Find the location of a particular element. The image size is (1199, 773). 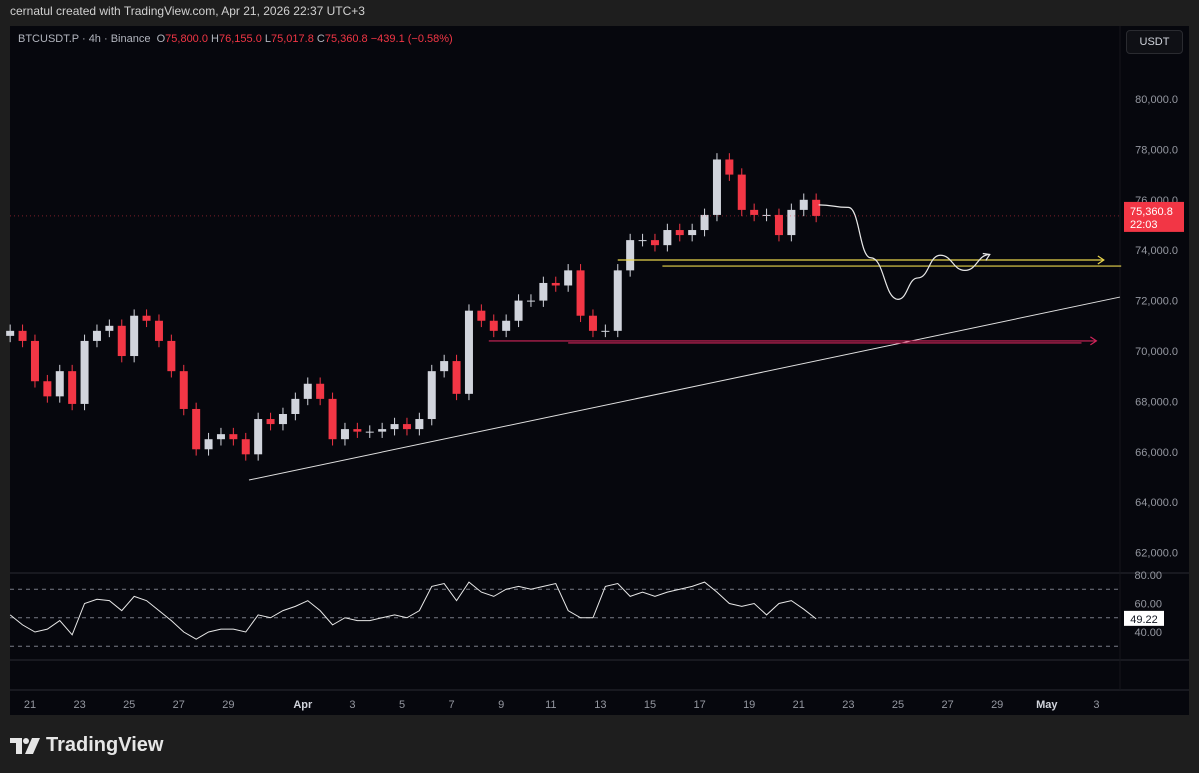

time-tick-label: 9 is located at coordinates (501, 705).